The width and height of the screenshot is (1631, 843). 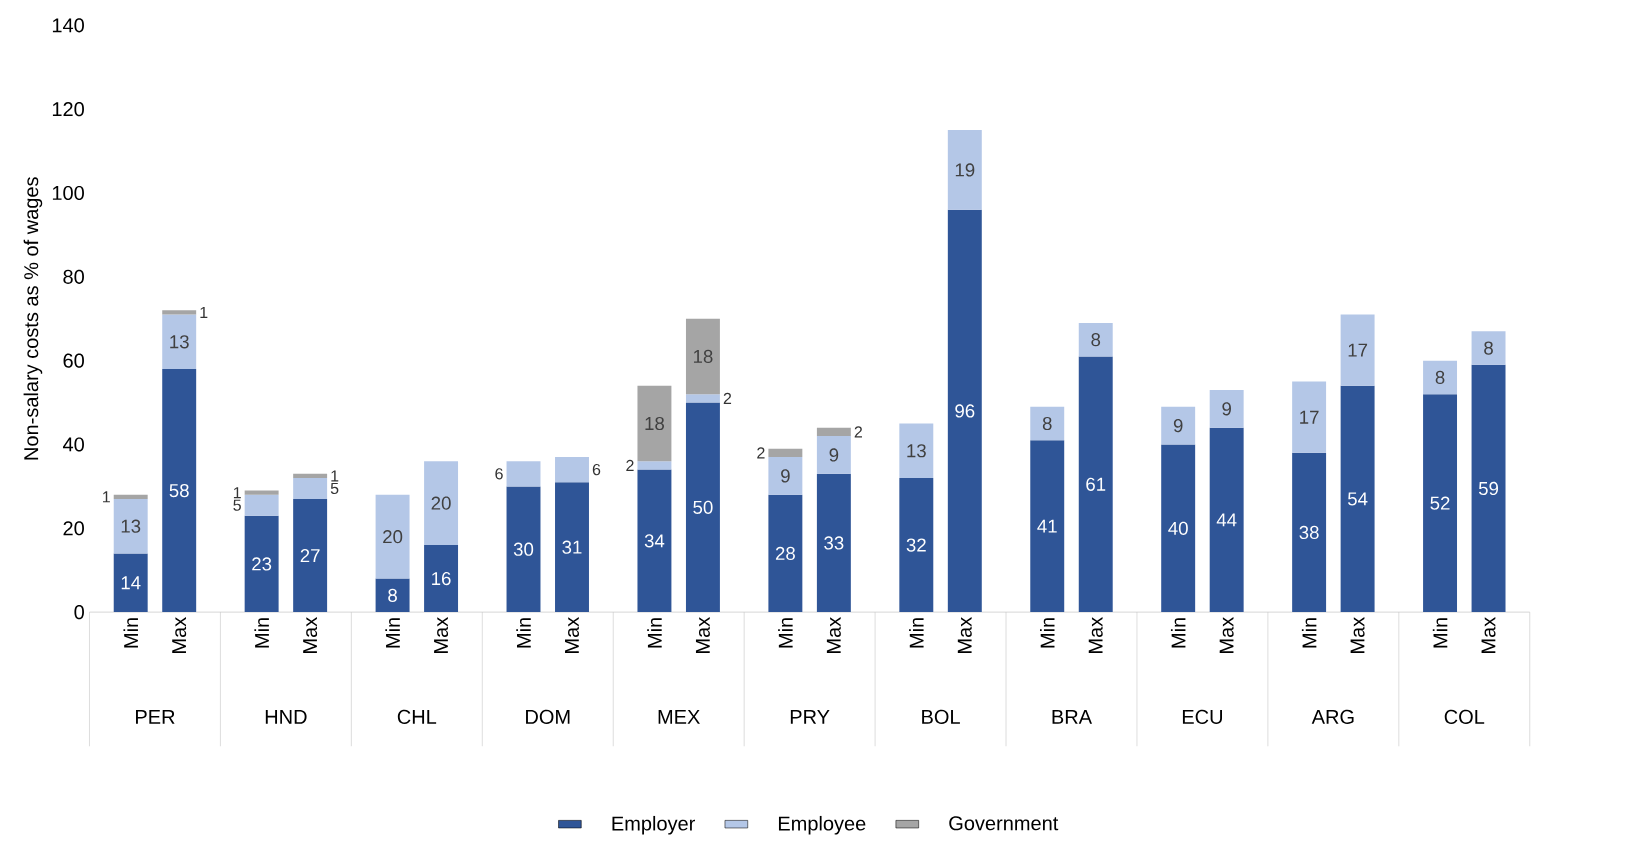 What do you see at coordinates (79, 612) in the screenshot?
I see `y-tick-label: 0` at bounding box center [79, 612].